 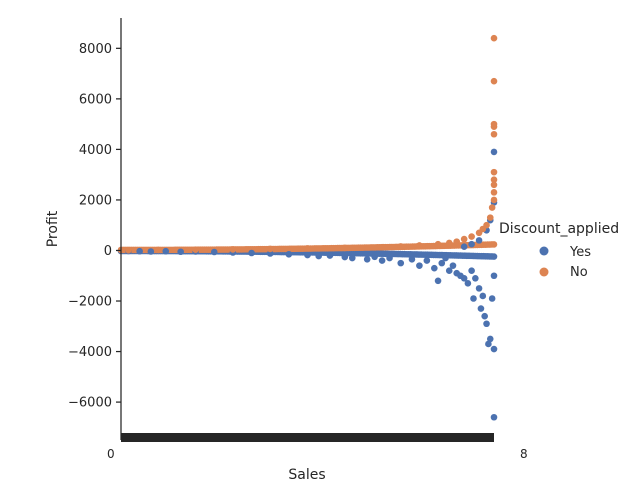 I want to click on x-tick-label-last: 8, so click(x=524, y=454).